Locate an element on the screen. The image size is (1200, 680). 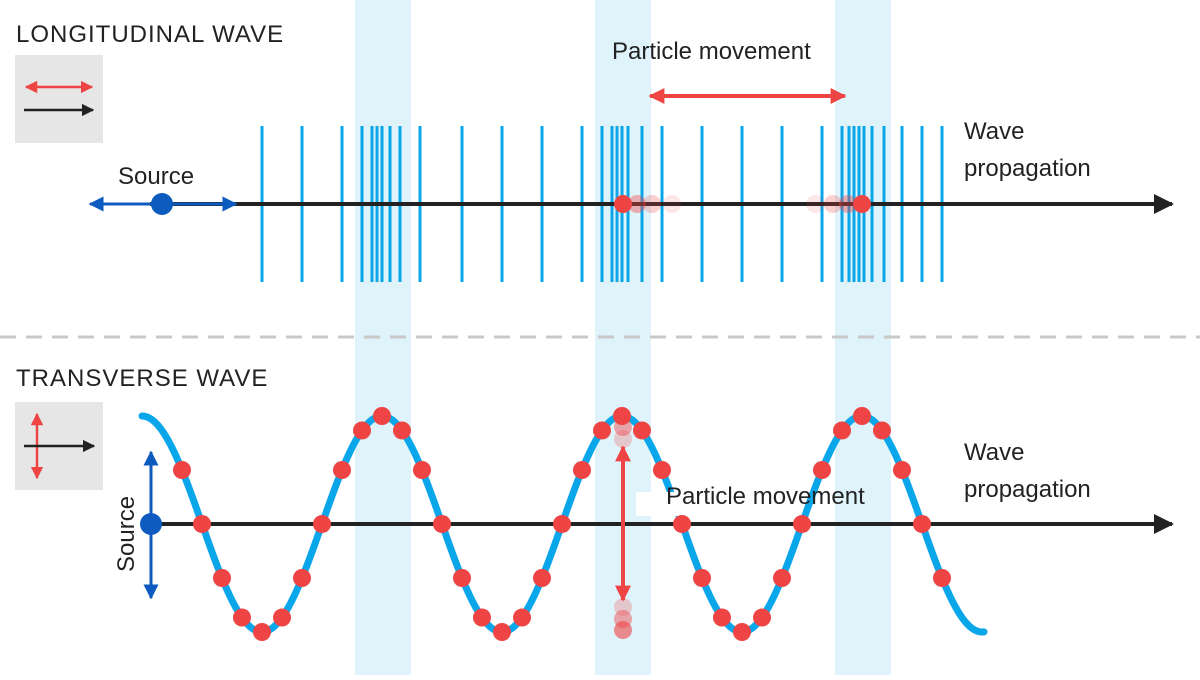
transverse-title: TRANSVERSE WAVE is located at coordinates (142, 378).